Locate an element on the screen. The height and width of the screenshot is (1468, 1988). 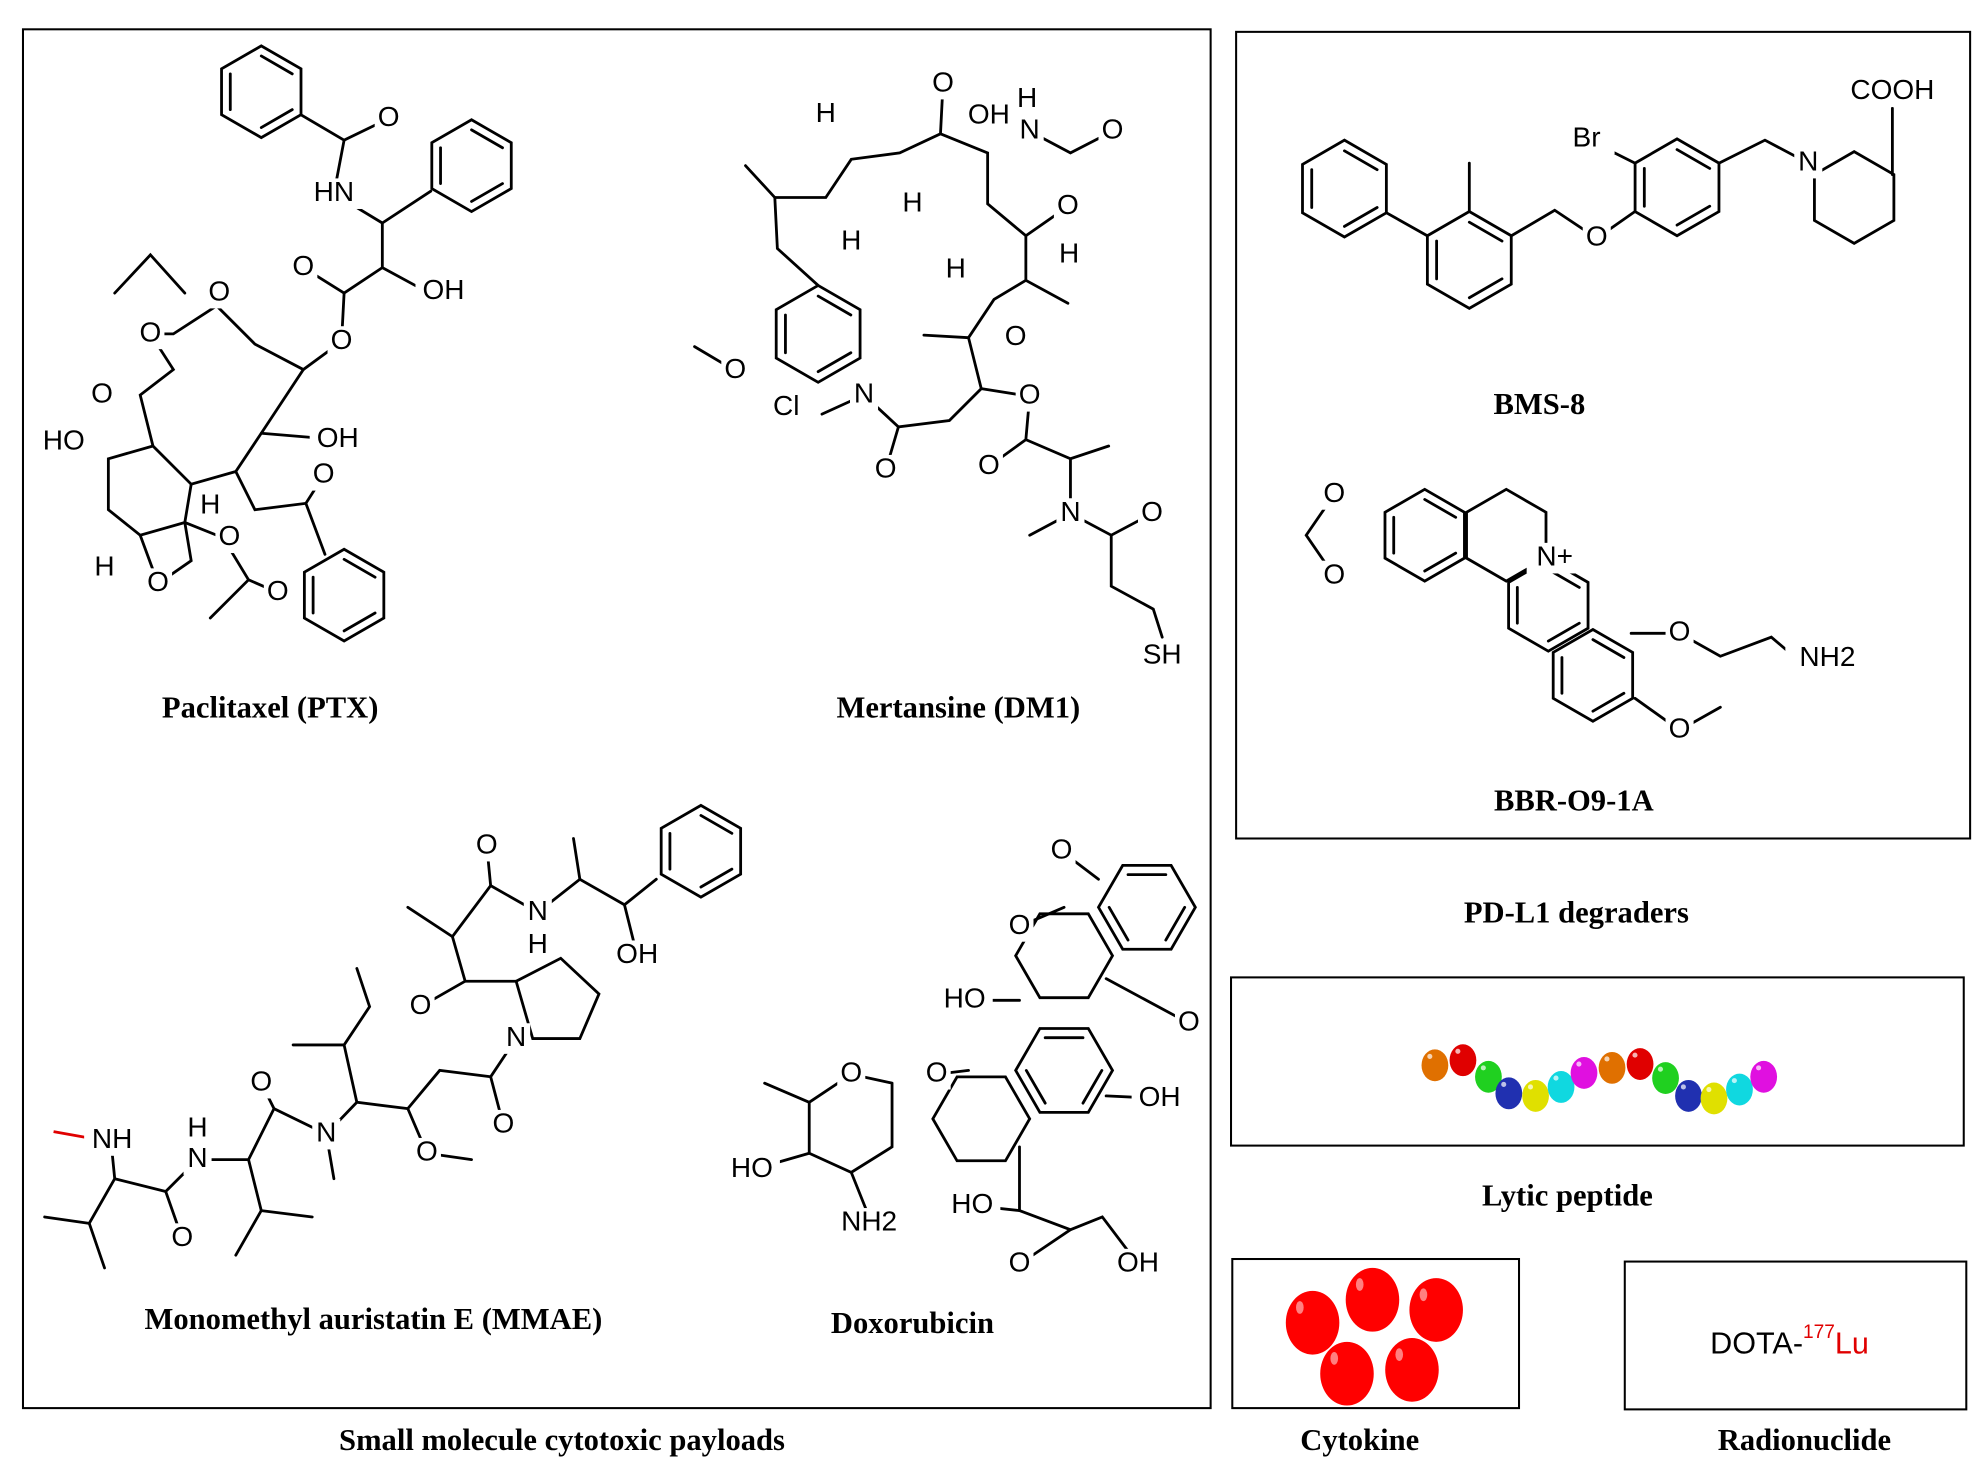
payloads.molecules.3-atom-label: HO is located at coordinates (752, 1167).